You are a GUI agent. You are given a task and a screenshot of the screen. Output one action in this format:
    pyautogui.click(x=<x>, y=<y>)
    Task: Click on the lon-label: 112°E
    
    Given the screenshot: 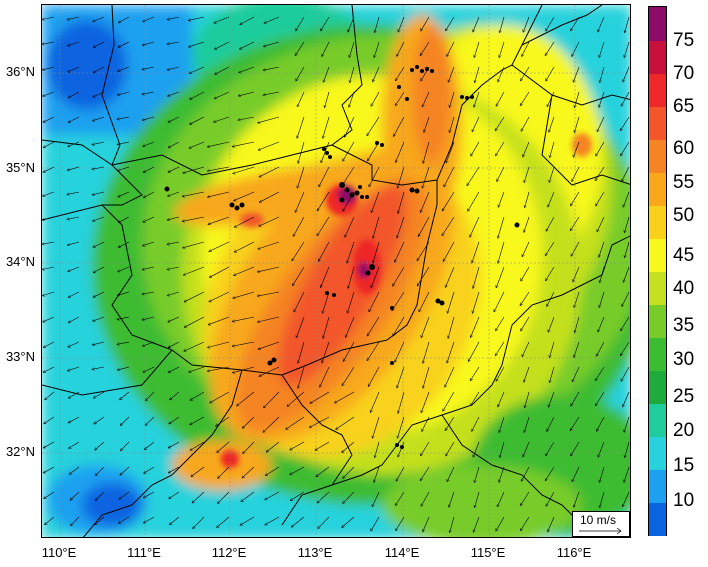 What is the action you would take?
    pyautogui.click(x=229, y=552)
    